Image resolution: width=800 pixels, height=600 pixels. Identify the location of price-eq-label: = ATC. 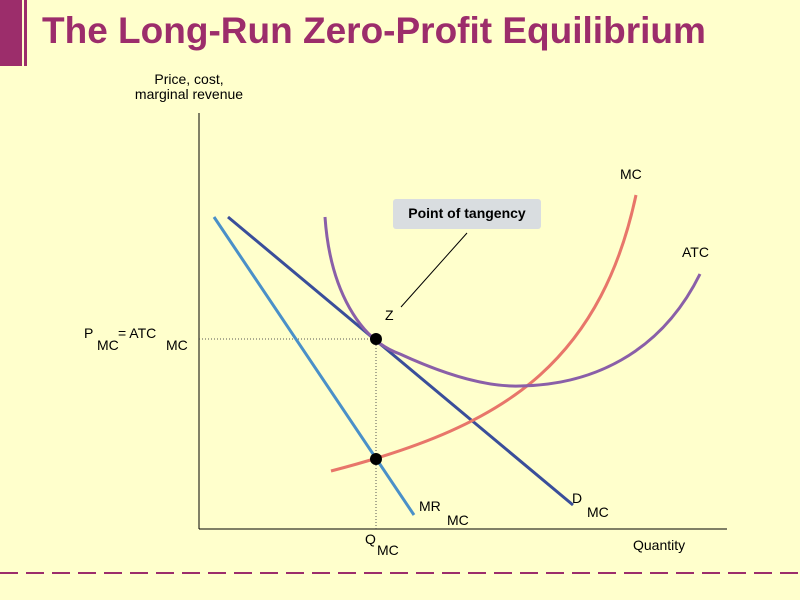
(137, 333).